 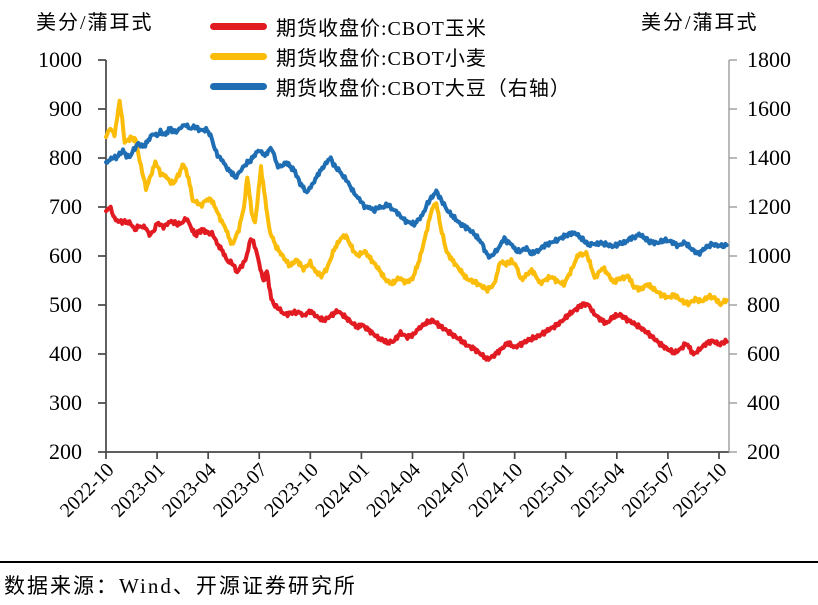 I want to click on svg-text: 2025-07, so click(x=649, y=490).